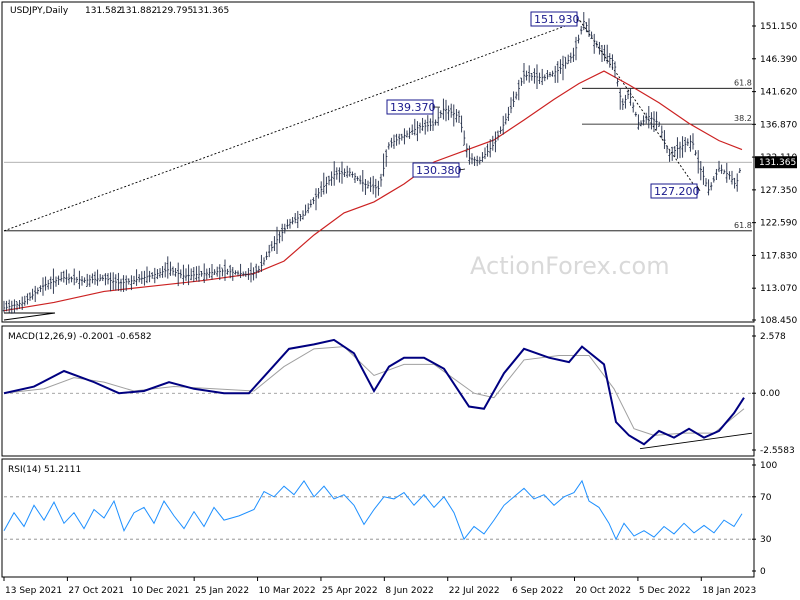  I want to click on price-tick-label: 113.070, so click(778, 289).